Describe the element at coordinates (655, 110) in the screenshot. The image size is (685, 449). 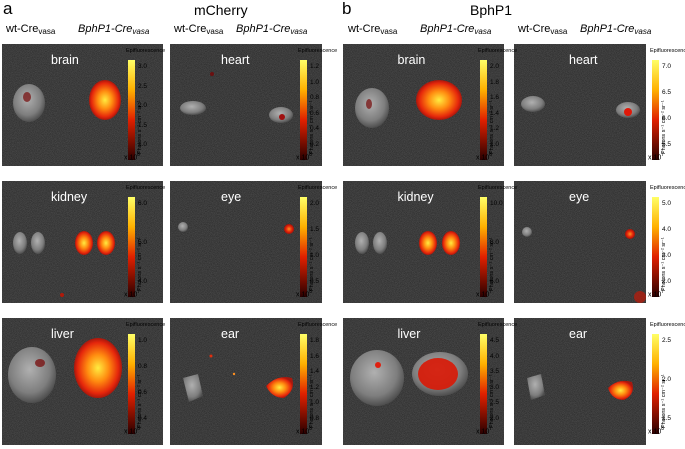
I see `colorbar-b-heart` at that location.